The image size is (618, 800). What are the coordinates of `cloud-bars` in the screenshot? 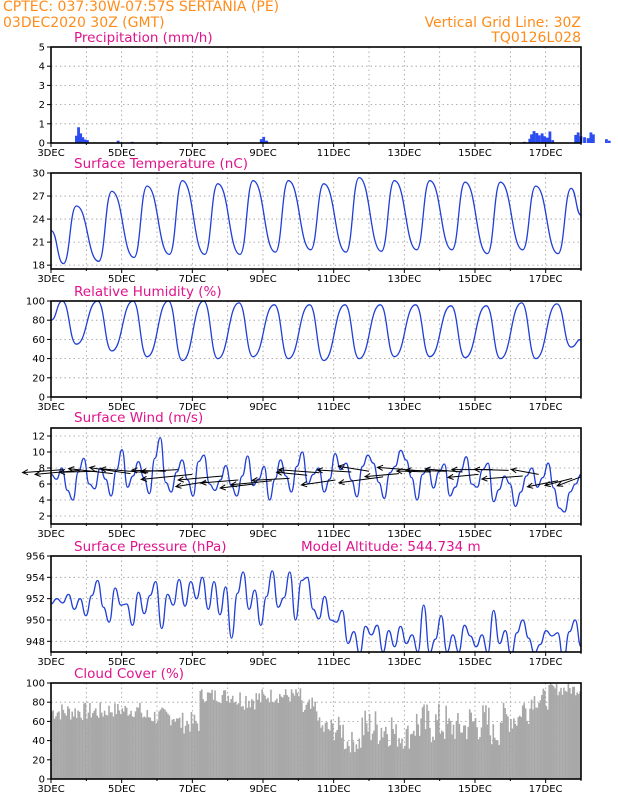 It's located at (316, 731).